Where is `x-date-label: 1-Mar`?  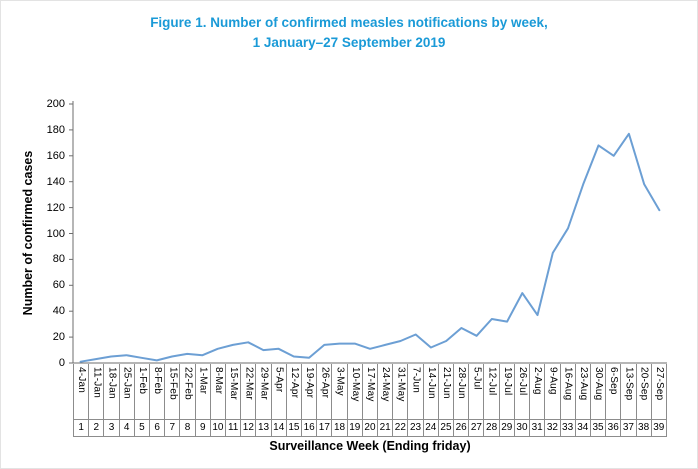 x-date-label: 1-Mar is located at coordinates (203, 381).